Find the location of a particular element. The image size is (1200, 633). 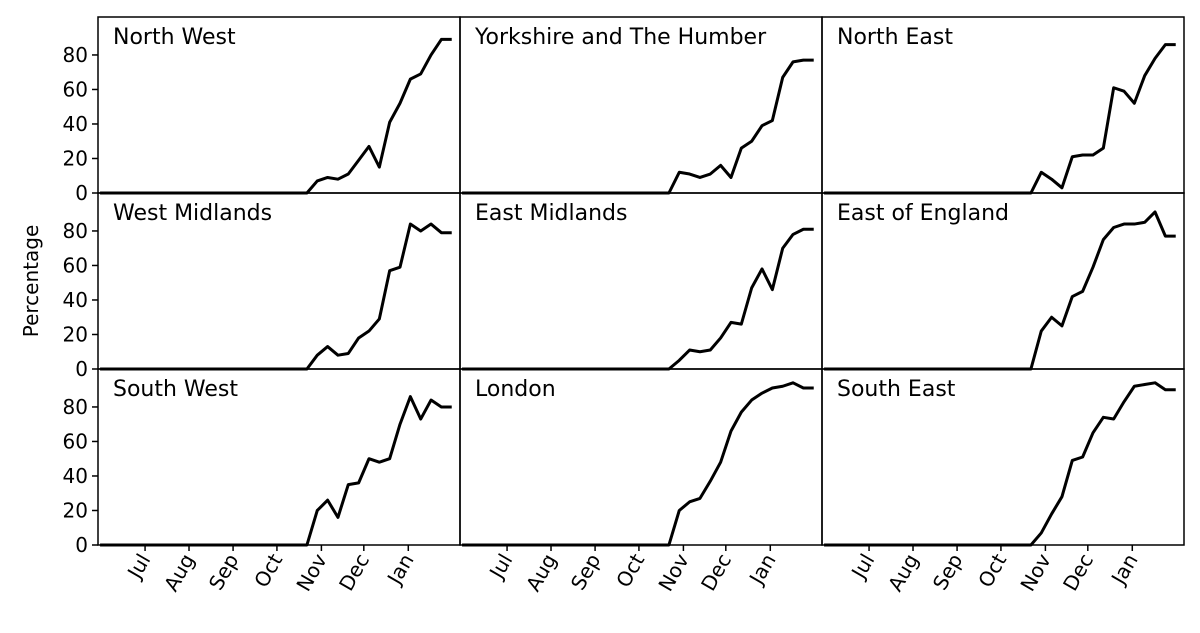

panel-title: South East is located at coordinates (896, 389).